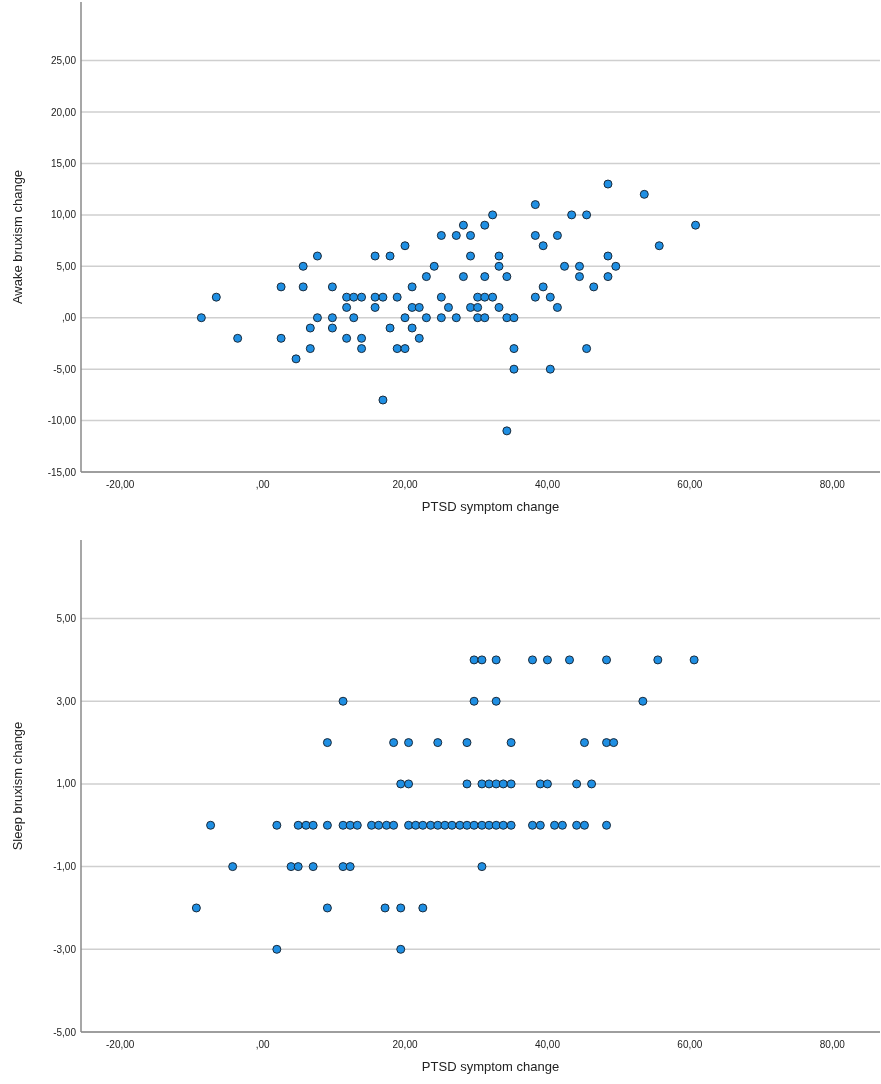 This screenshot has height=1084, width=881. Describe the element at coordinates (62, 472) in the screenshot. I see `y-tick-label: -15,00` at that location.